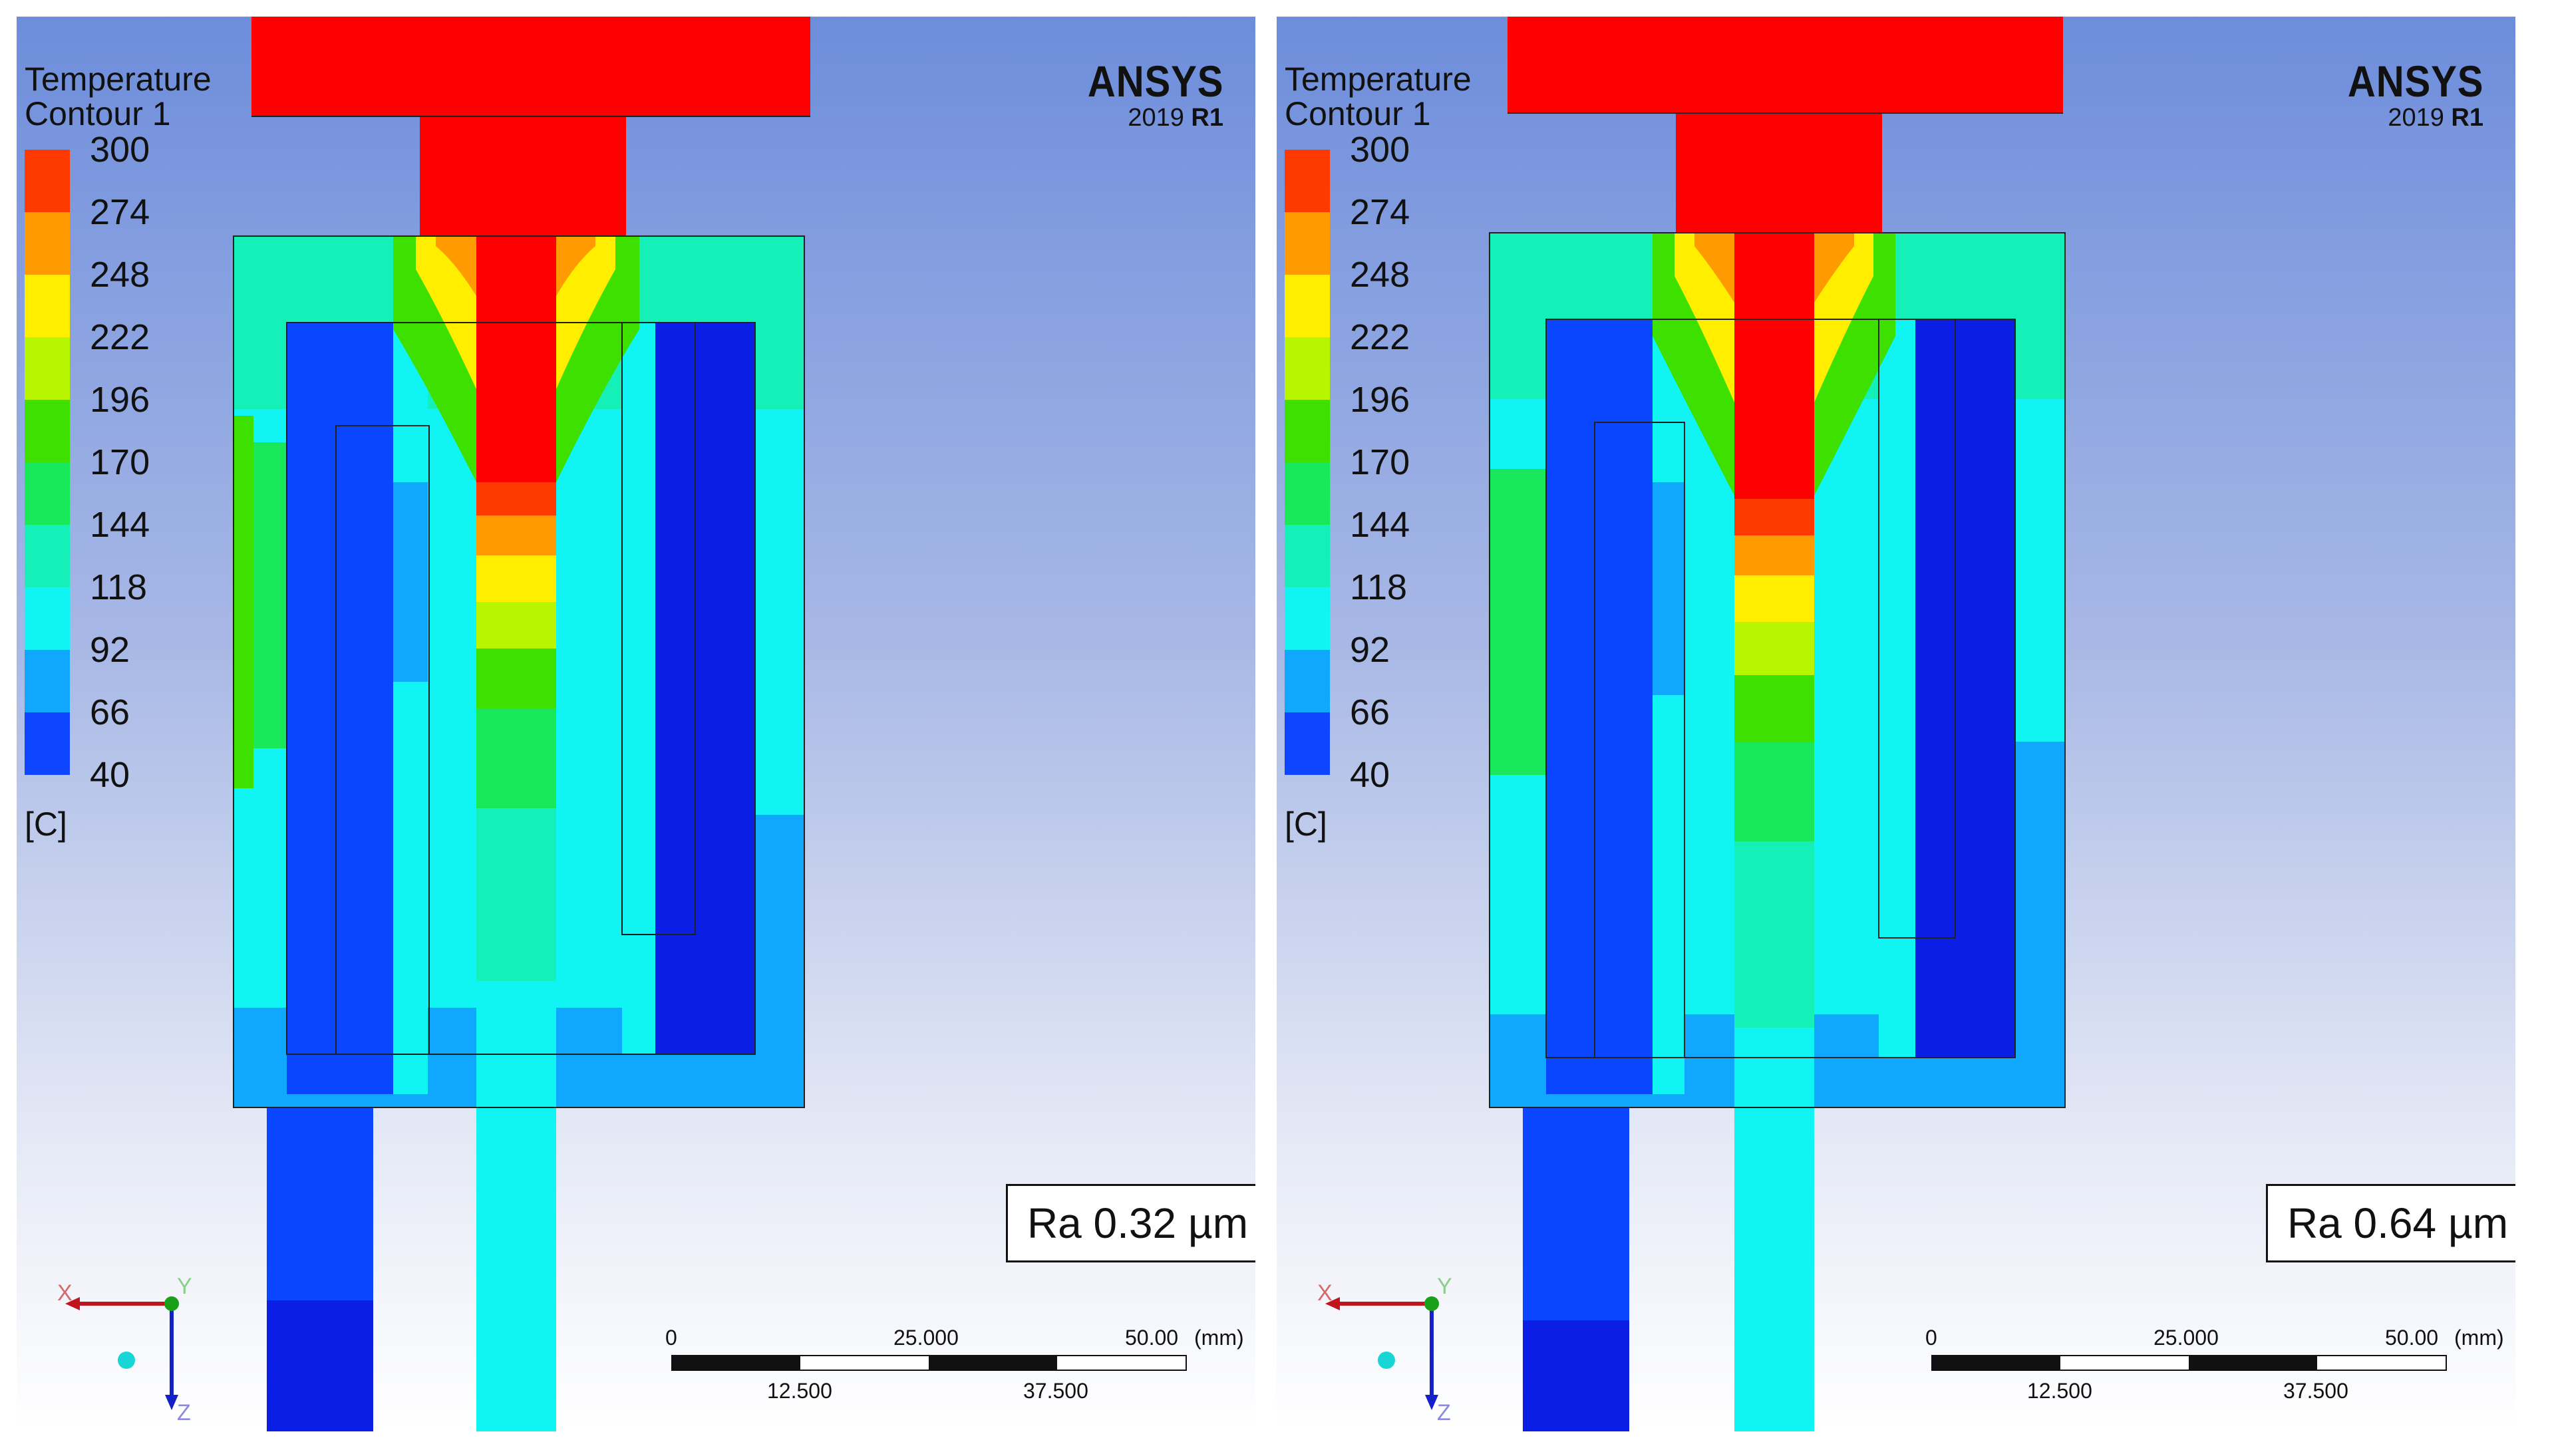 This screenshot has width=2550, height=1456. What do you see at coordinates (1130, 1223) in the screenshot?
I see `roughness-label: Ra 0.32 µm` at bounding box center [1130, 1223].